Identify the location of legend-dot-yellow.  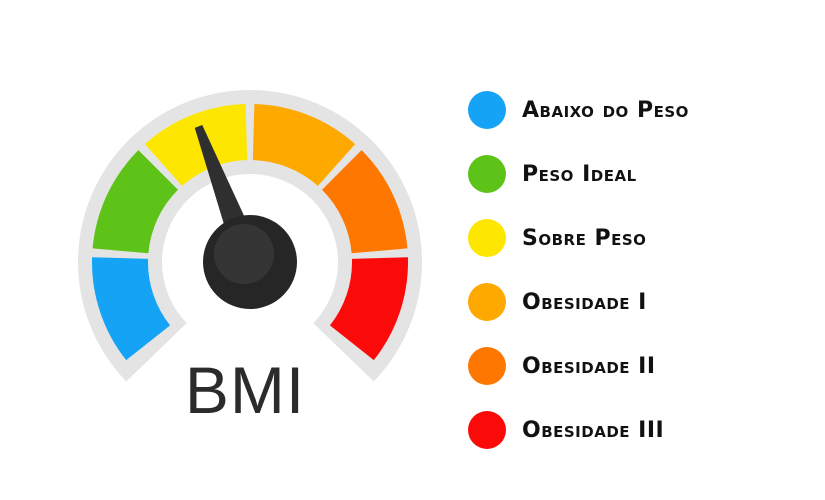
(487, 238).